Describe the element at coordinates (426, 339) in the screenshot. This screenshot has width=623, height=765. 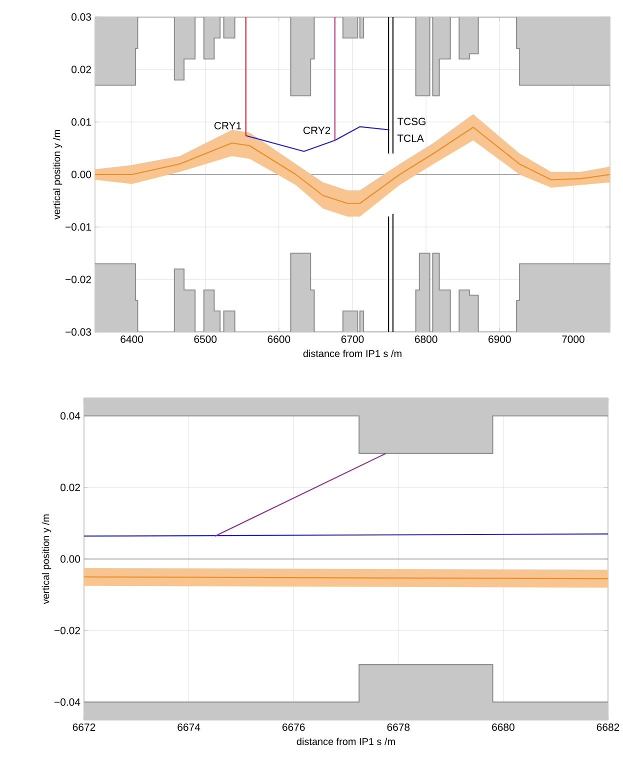
I see `x-tick-label: 6800` at that location.